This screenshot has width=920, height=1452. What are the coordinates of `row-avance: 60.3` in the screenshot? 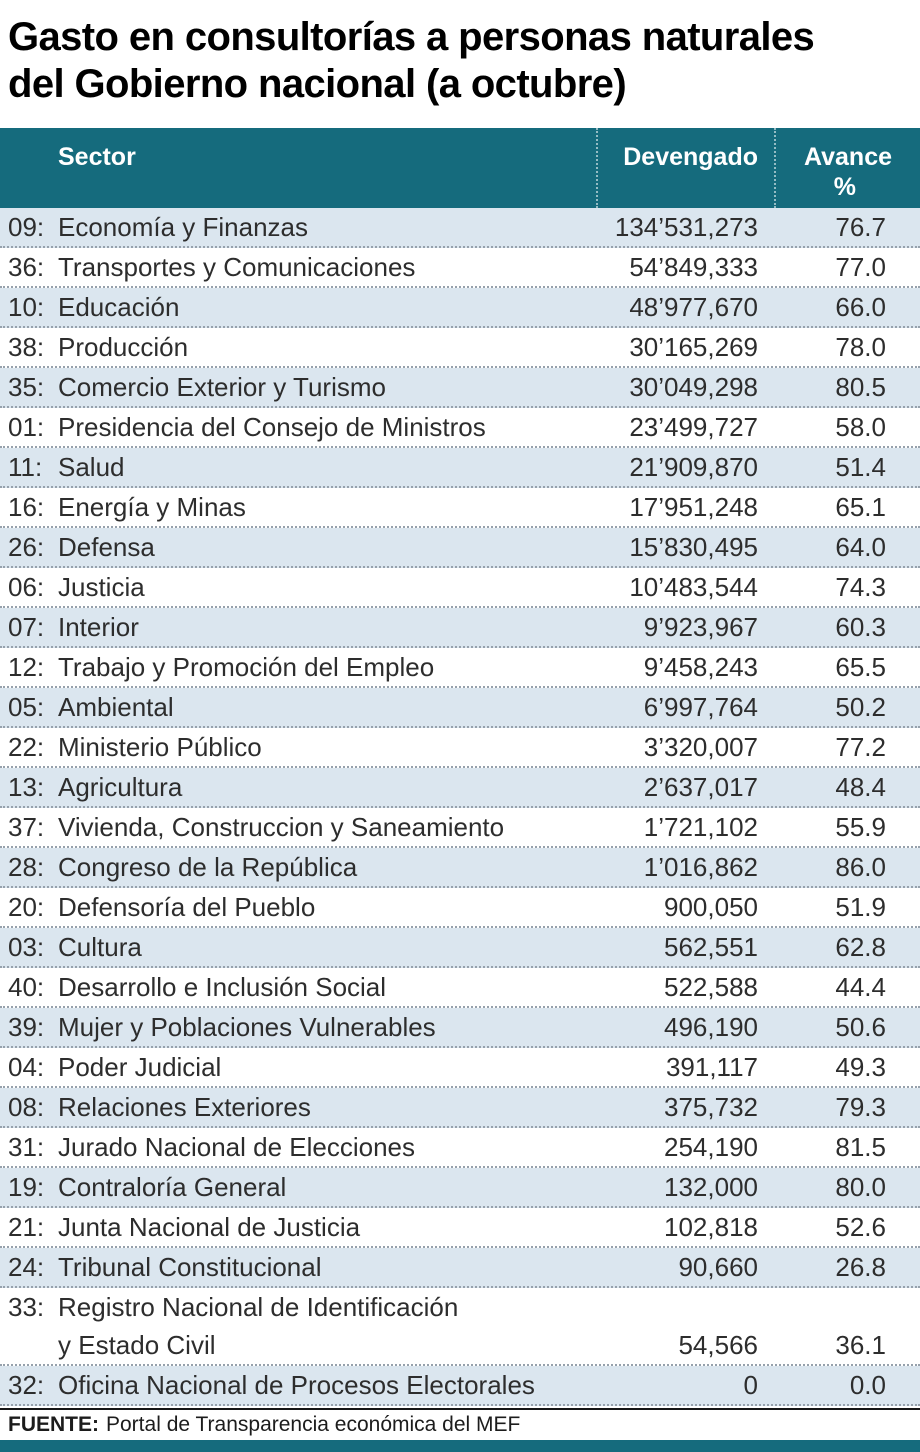 It's located at (860, 627).